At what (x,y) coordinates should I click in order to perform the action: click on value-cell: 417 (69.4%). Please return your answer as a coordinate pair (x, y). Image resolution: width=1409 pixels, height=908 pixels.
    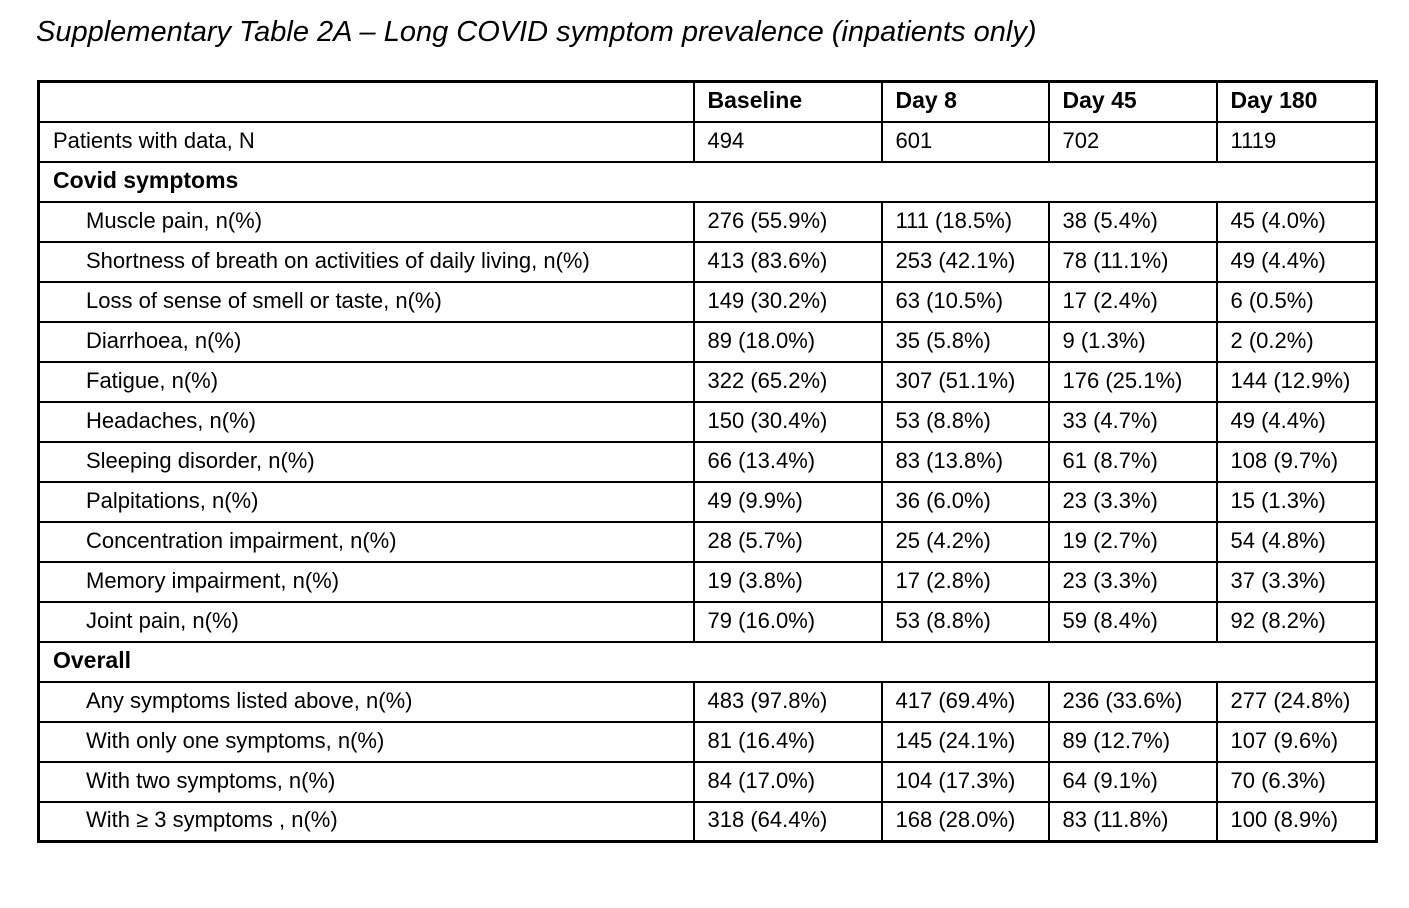
    Looking at the image, I should click on (965, 701).